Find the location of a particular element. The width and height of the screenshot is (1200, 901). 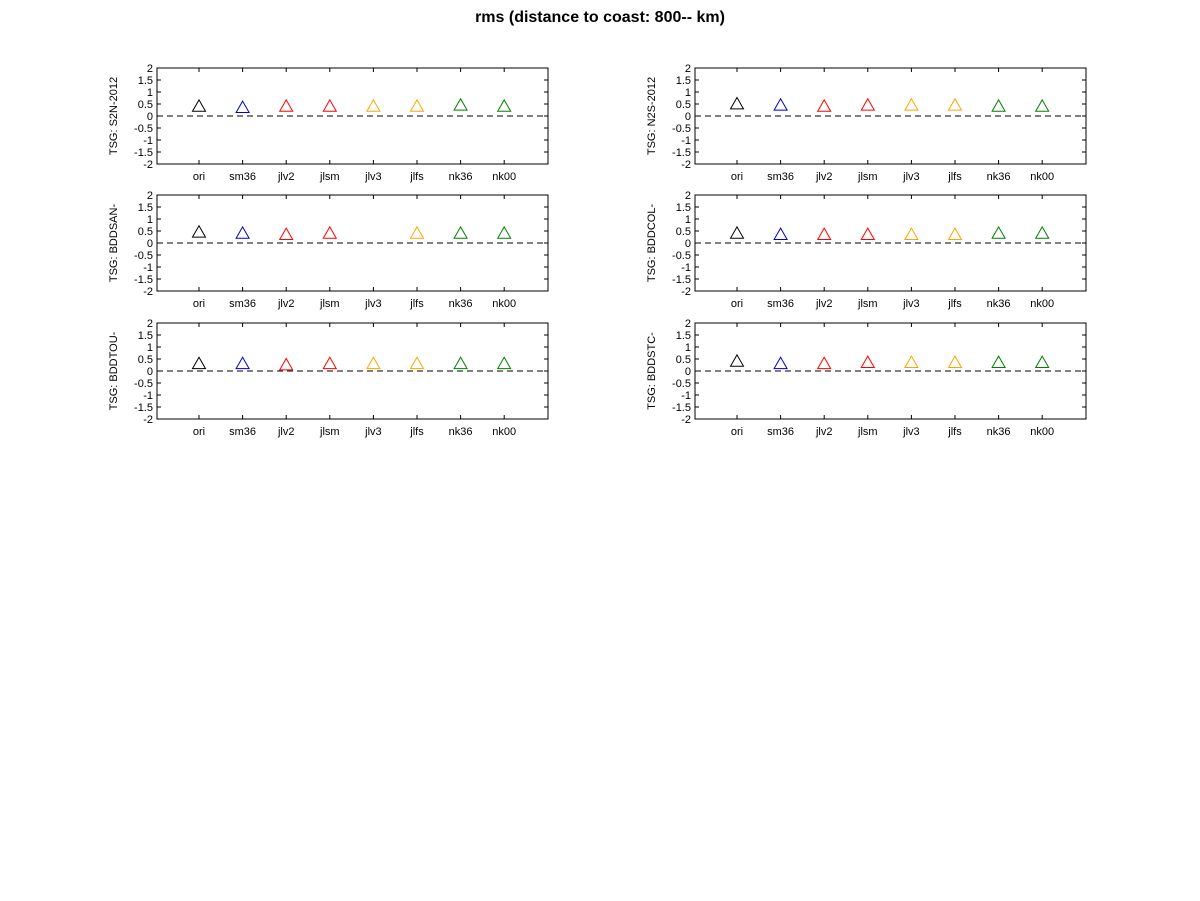

y-axis-label: TSG: N2S-2012 is located at coordinates (652, 116).